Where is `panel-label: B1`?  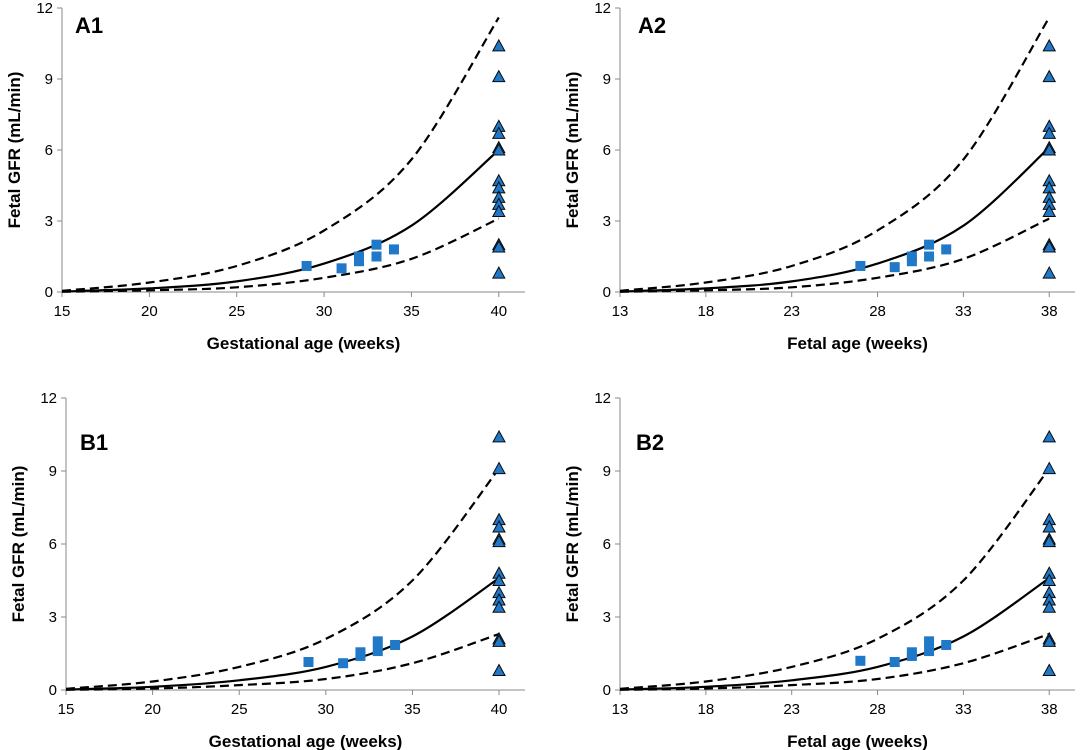
panel-label: B1 is located at coordinates (94, 442).